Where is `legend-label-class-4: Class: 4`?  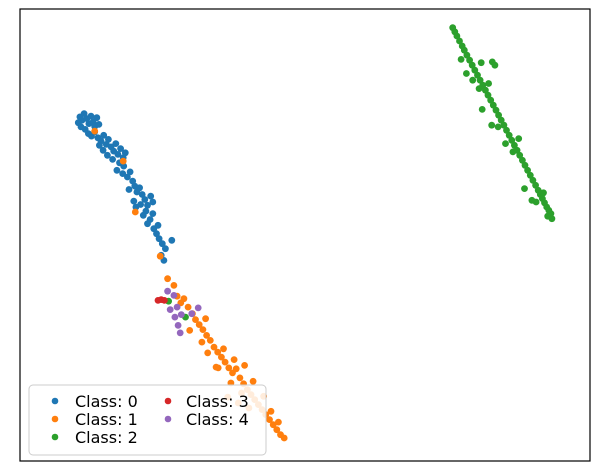
legend-label-class-4: Class: 4 is located at coordinates (217, 419).